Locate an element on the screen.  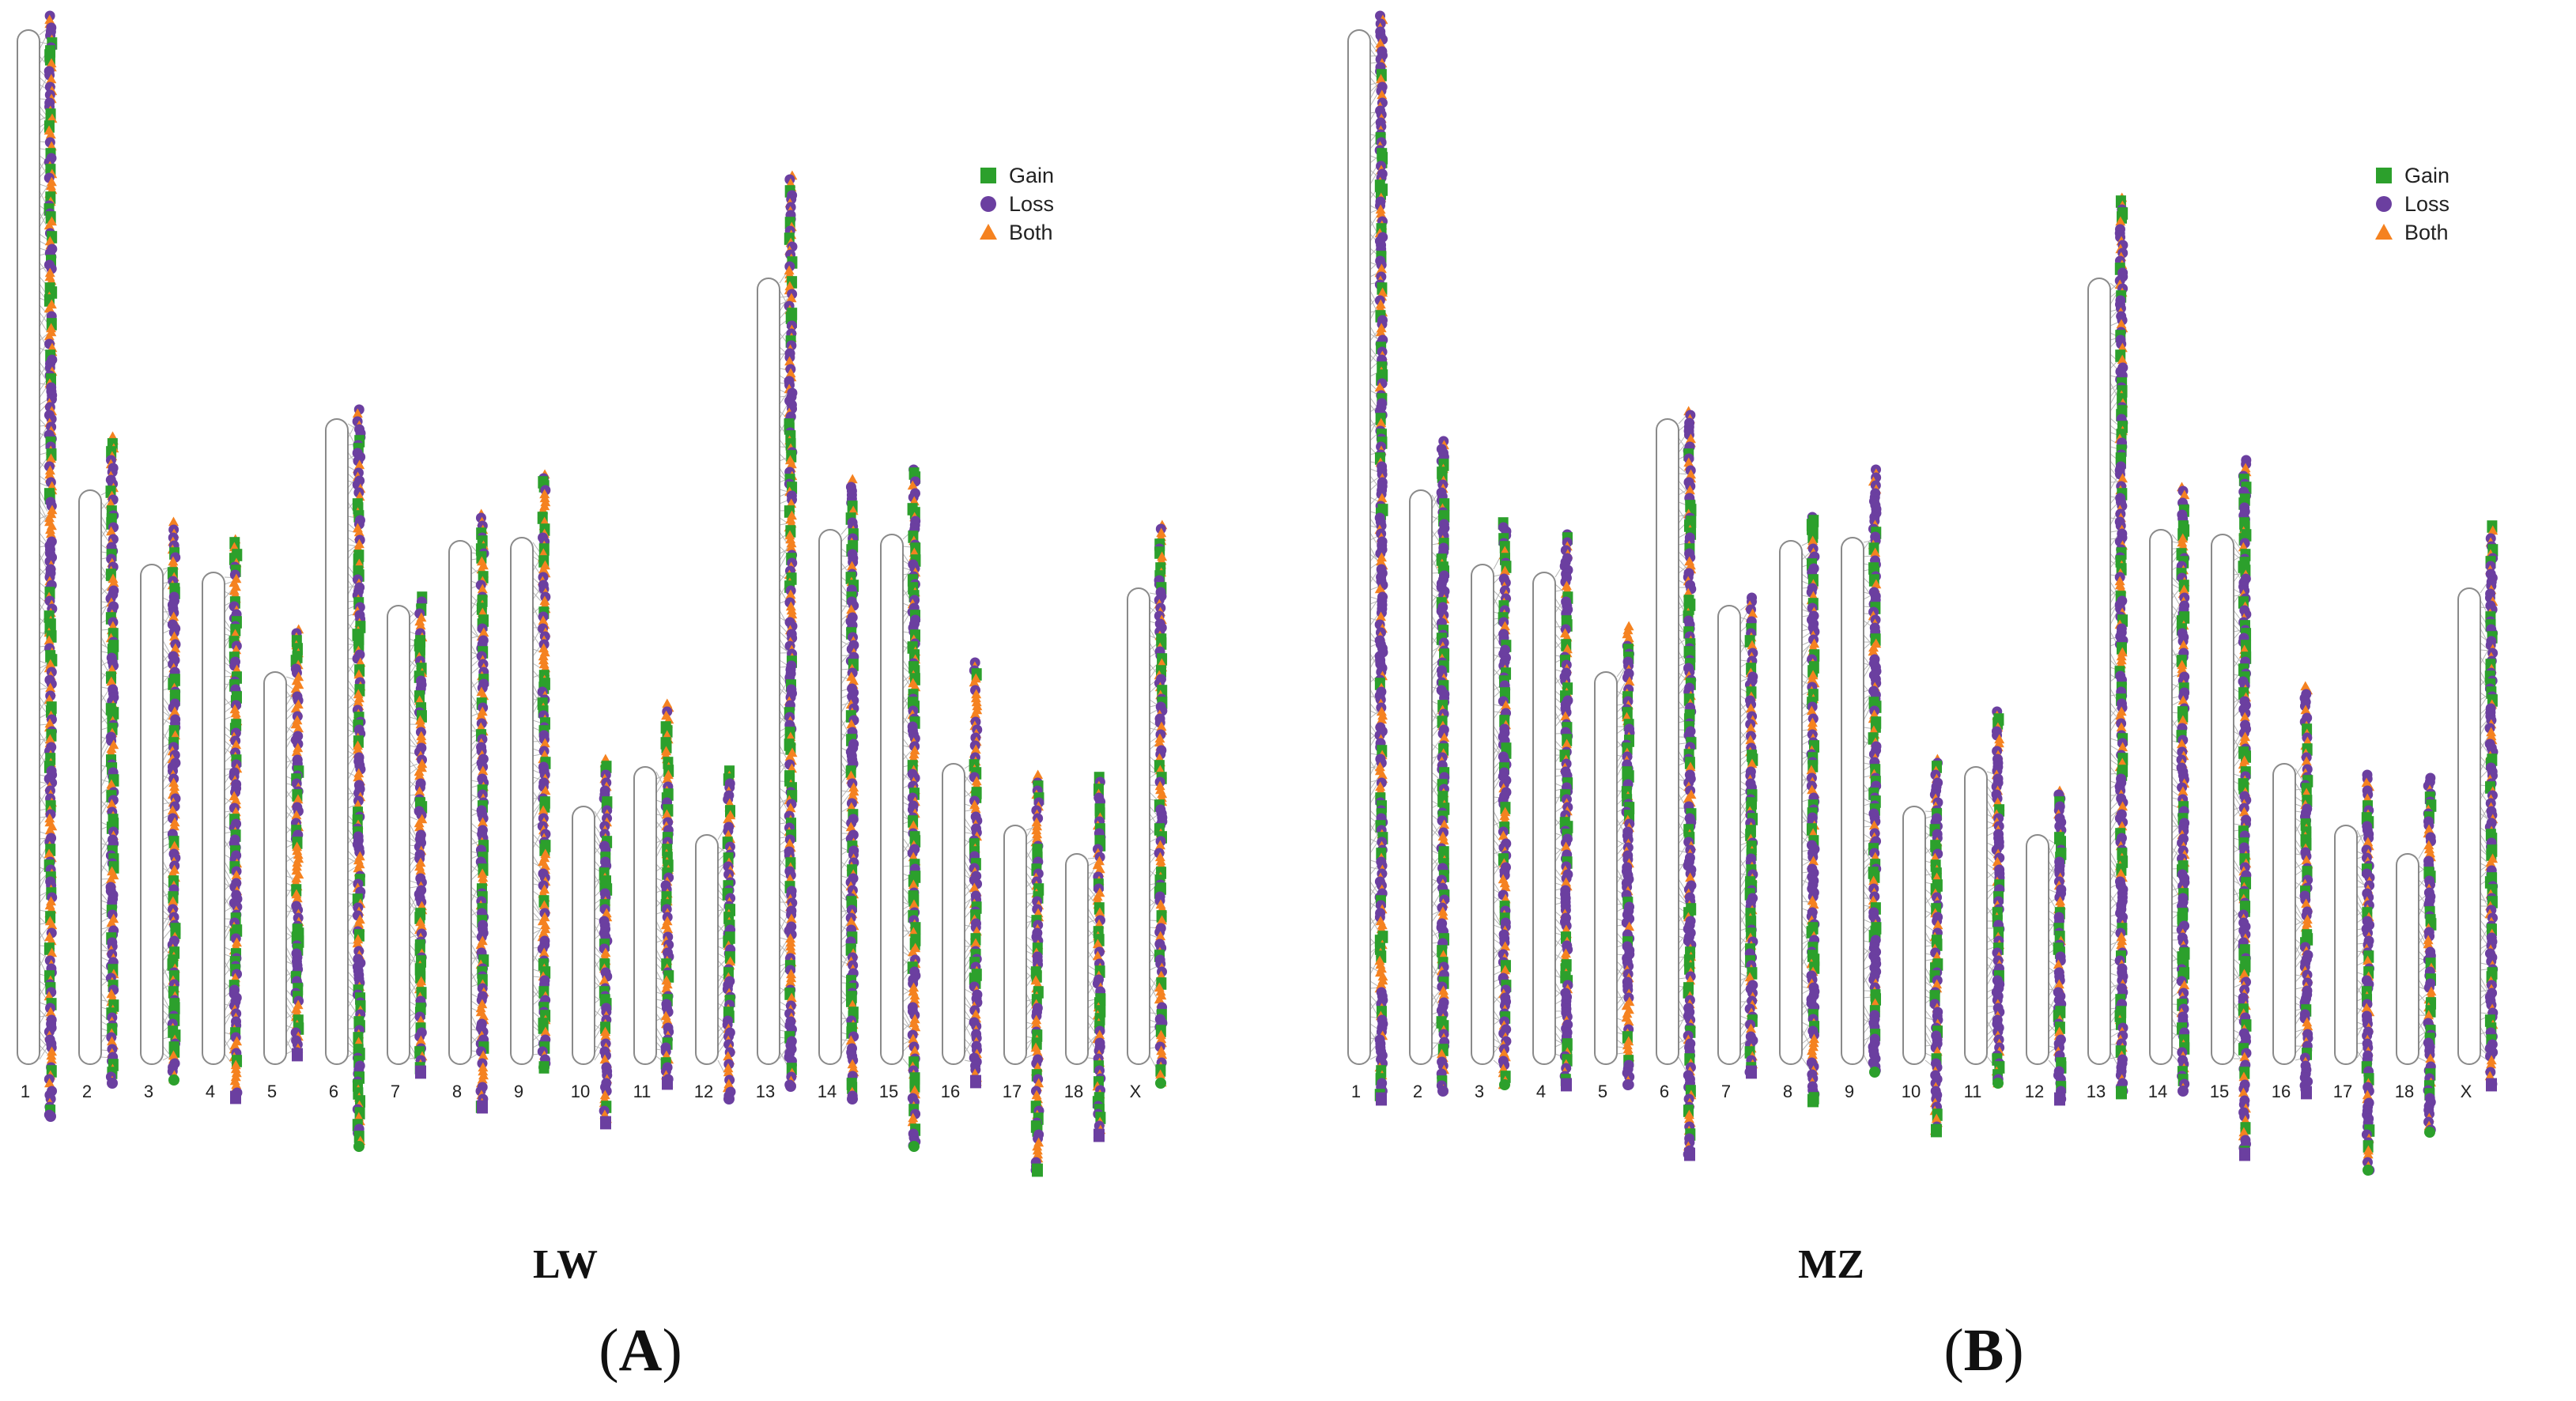
chromosome-label: 7 is located at coordinates (1726, 1091).